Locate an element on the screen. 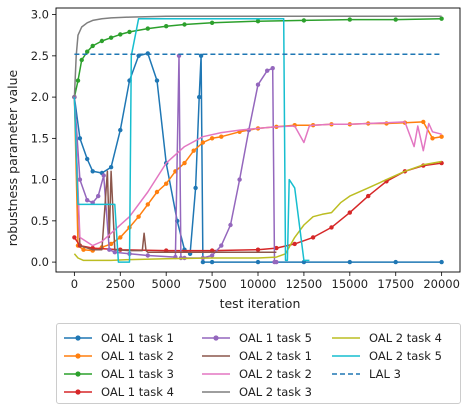 The width and height of the screenshot is (474, 412). legend-item: OAL 2 task 4 is located at coordinates (396, 338).